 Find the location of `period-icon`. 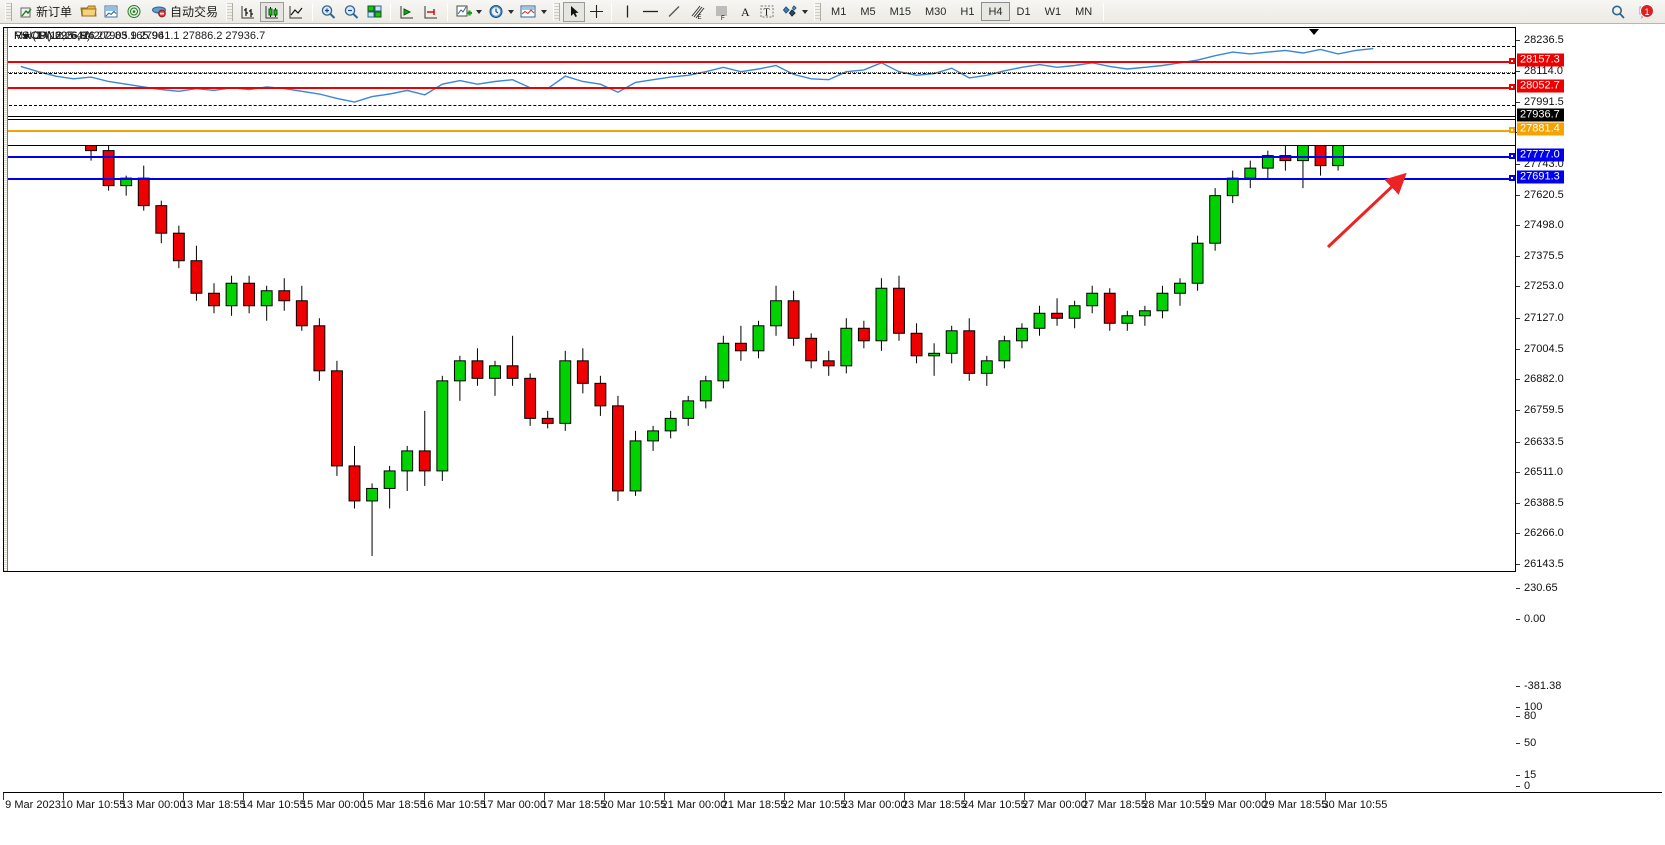

period-icon is located at coordinates (496, 11).